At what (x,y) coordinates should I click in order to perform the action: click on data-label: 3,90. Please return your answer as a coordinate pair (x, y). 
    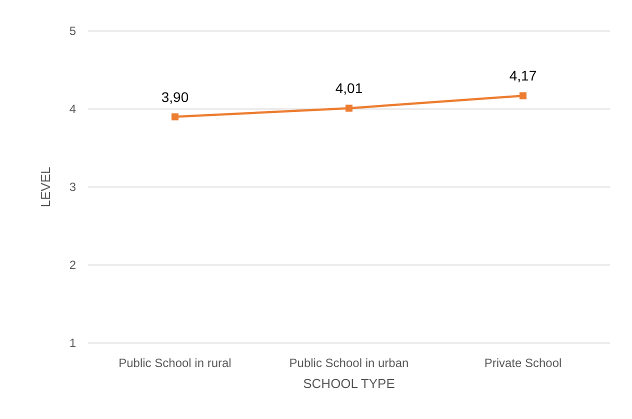
    Looking at the image, I should click on (175, 96).